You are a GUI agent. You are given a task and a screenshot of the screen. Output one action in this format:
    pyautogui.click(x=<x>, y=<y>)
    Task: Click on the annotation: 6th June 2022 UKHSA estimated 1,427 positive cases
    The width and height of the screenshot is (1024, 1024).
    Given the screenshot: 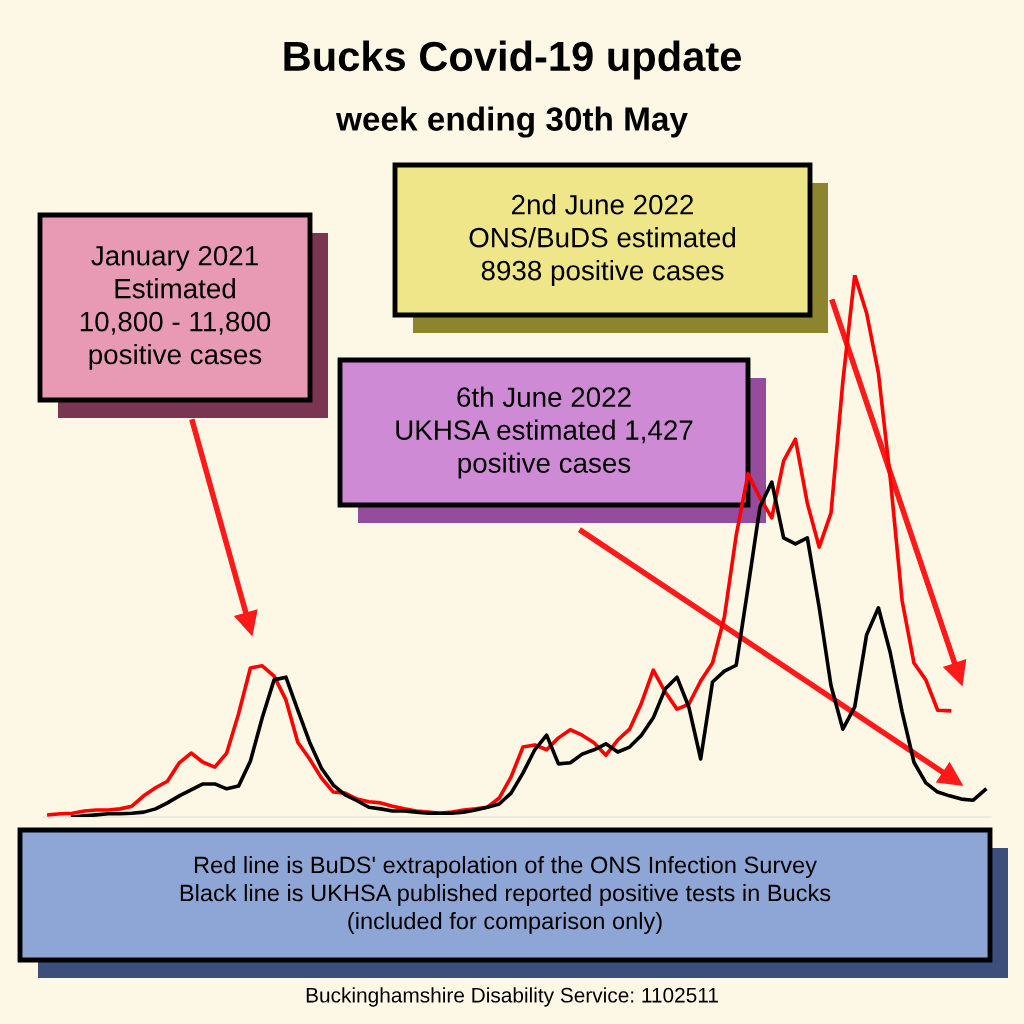 What is the action you would take?
    pyautogui.click(x=544, y=432)
    